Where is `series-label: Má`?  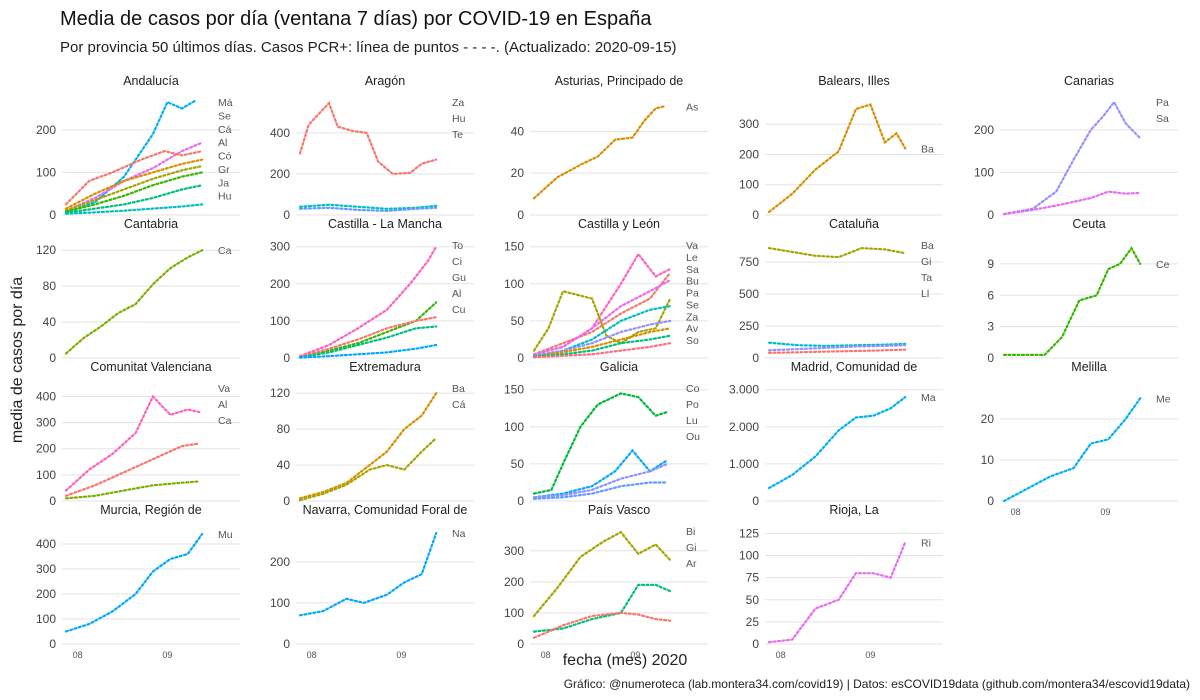 series-label: Má is located at coordinates (225, 103).